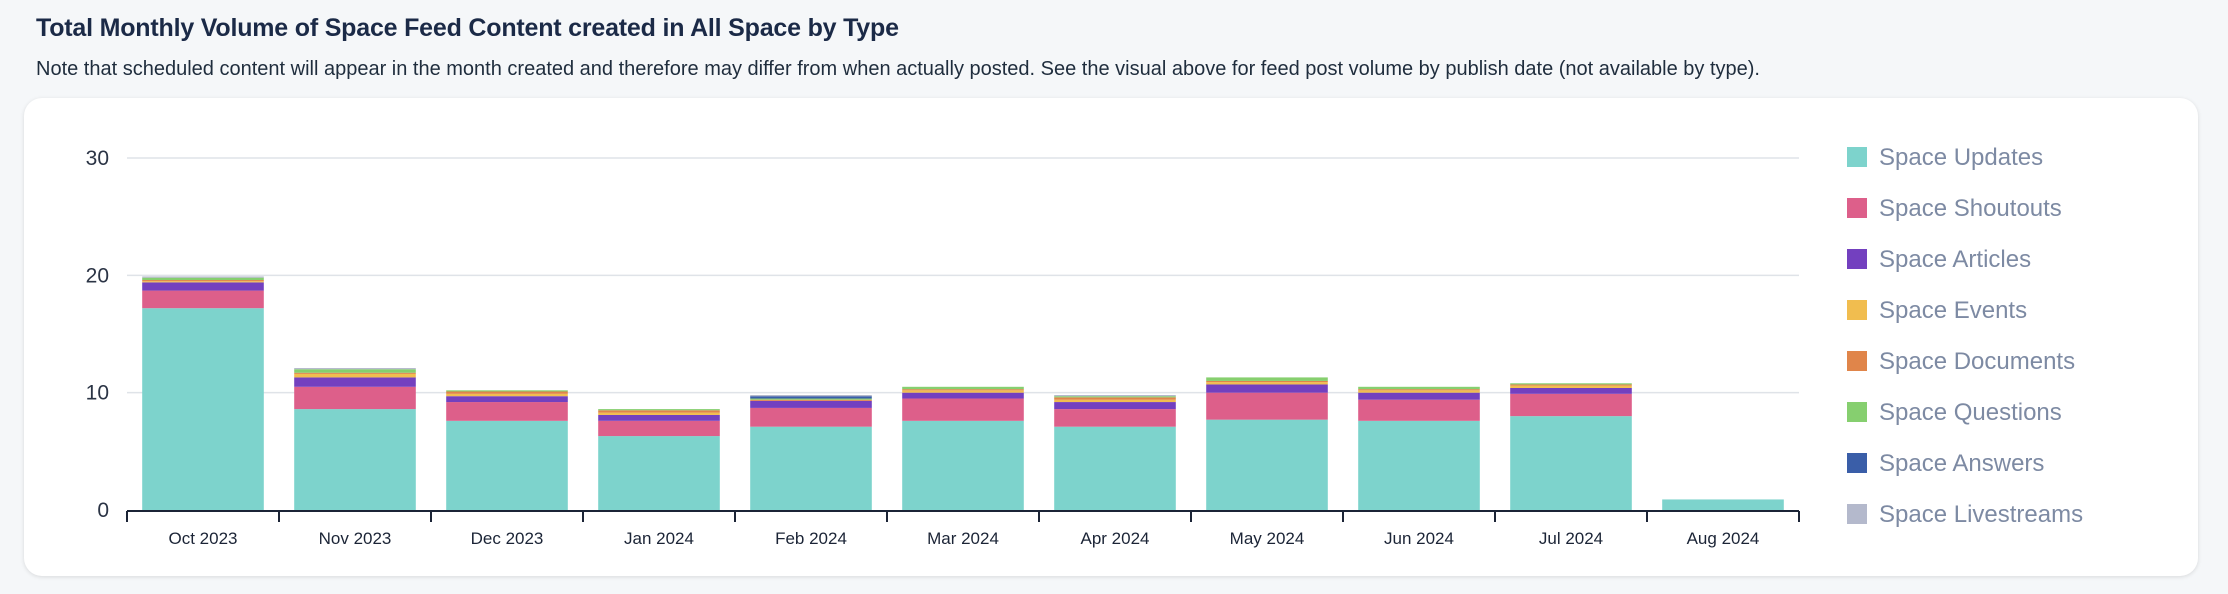  I want to click on x-tick-label: Jan 2024, so click(659, 538).